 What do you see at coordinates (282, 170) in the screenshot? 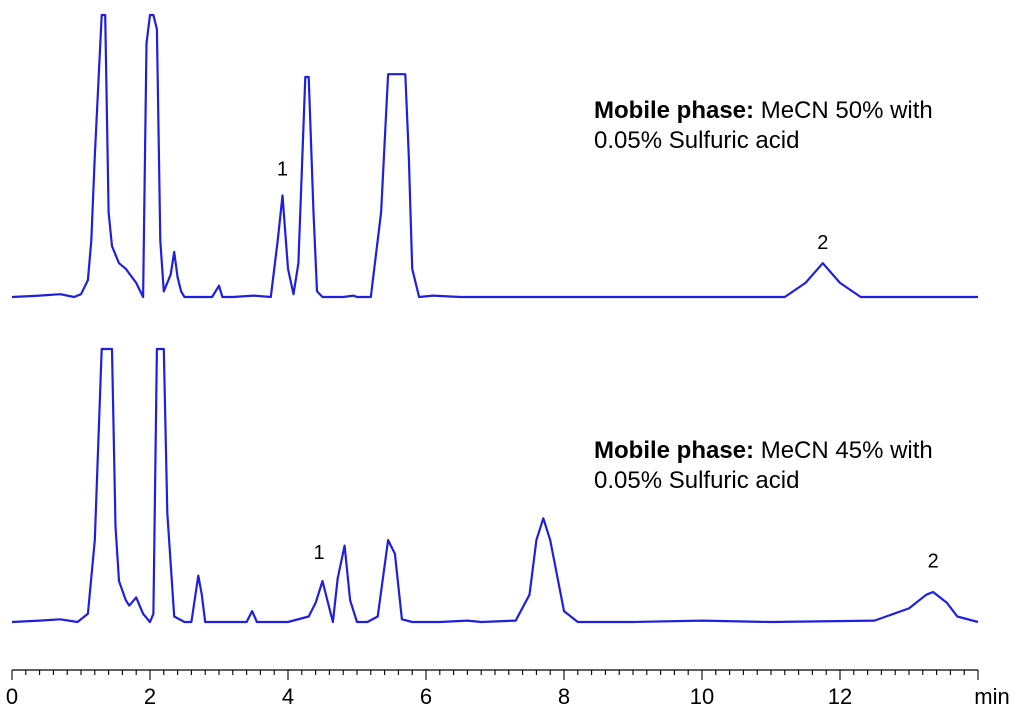
I see `trace-top-peak-label-1: 1` at bounding box center [282, 170].